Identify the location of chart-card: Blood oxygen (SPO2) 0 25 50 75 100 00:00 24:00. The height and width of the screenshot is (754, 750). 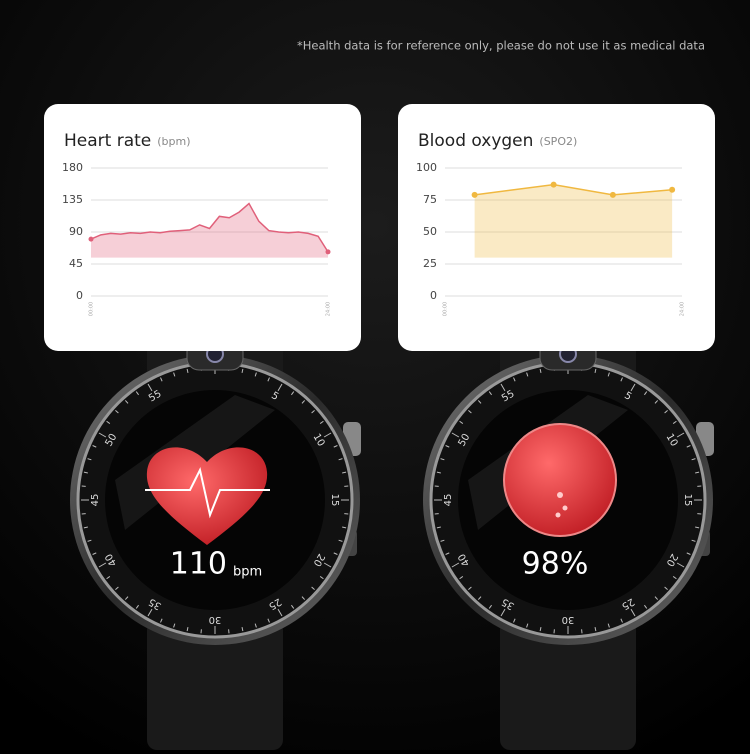
(556, 227).